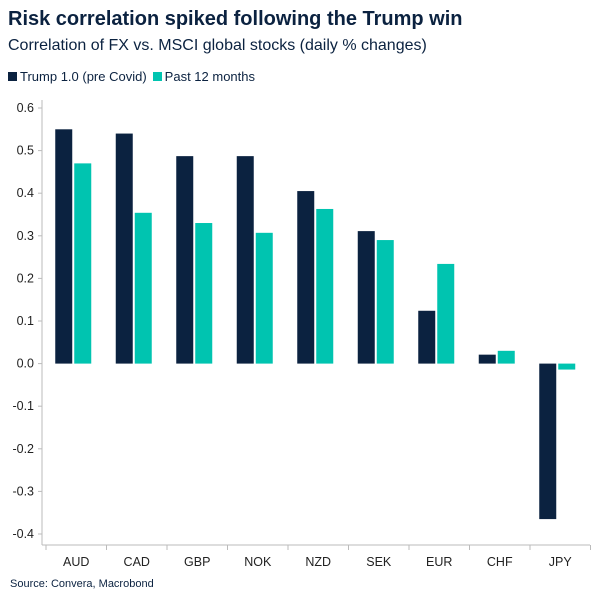 This screenshot has width=604, height=604. Describe the element at coordinates (23, 449) in the screenshot. I see `y-tick-label: -0.2` at that location.